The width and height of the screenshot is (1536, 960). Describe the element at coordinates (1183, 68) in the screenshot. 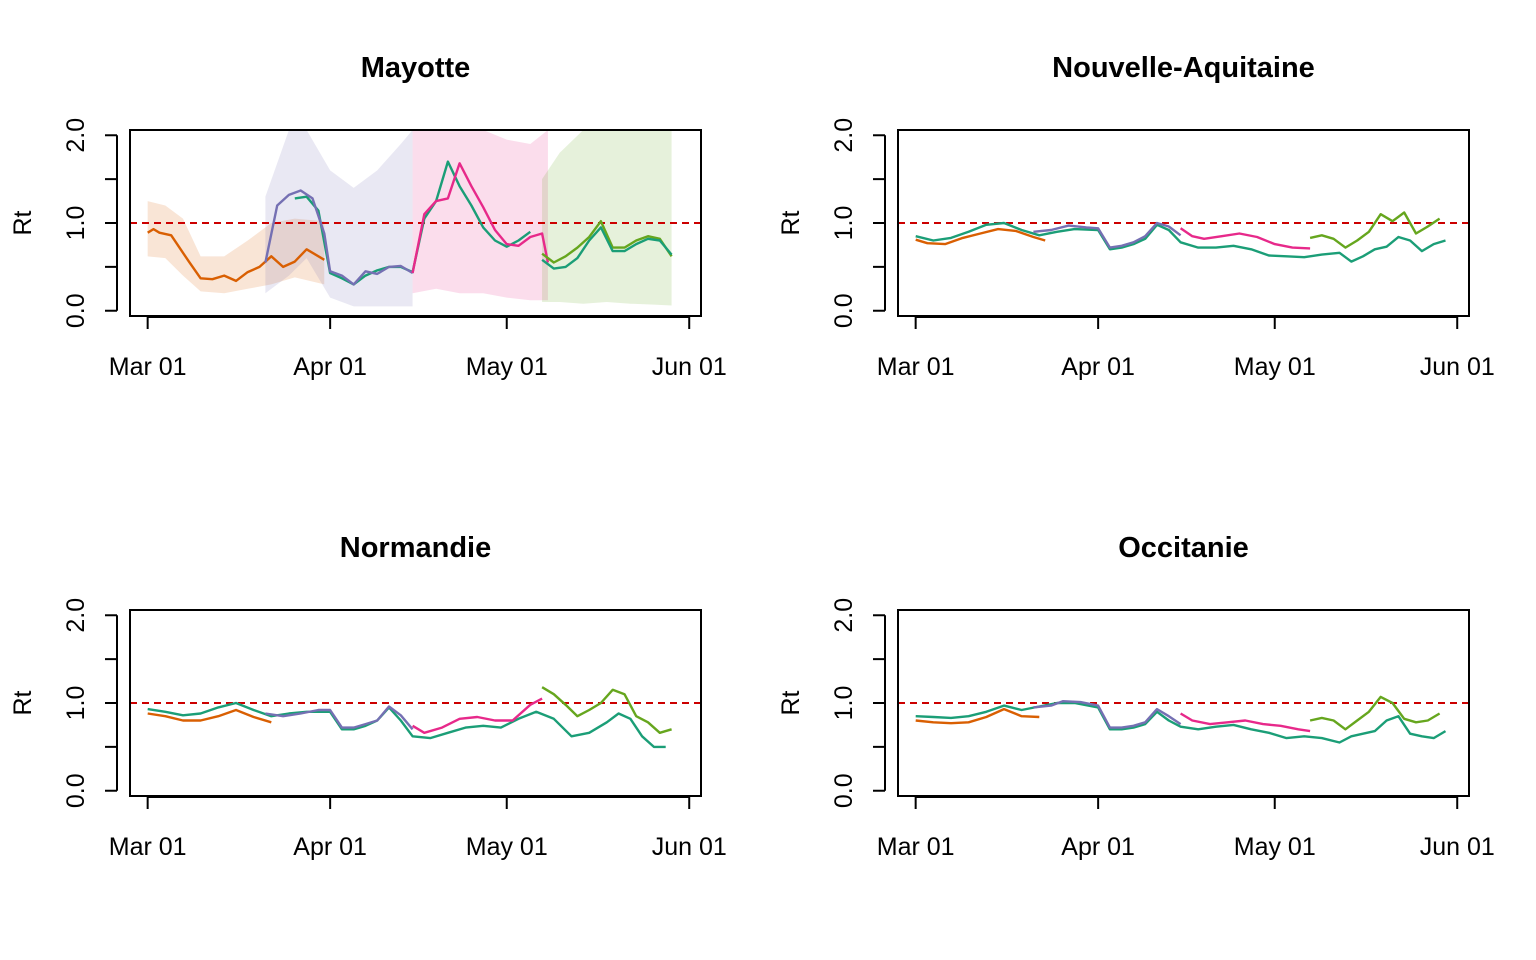

I see `panel-title: Nouvelle-Aquitaine` at that location.